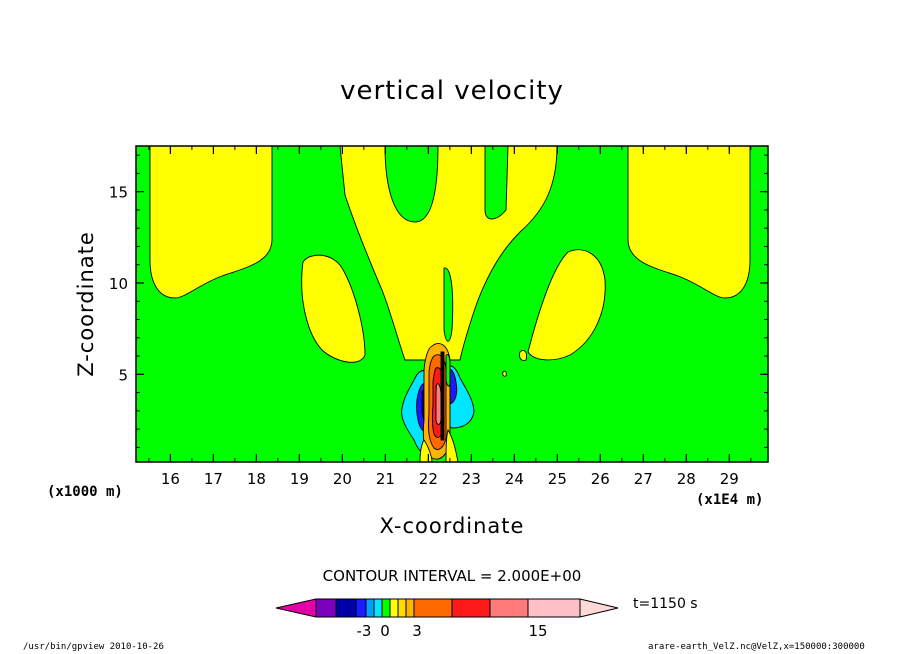  I want to click on y-tick-label: 15, so click(118, 193).